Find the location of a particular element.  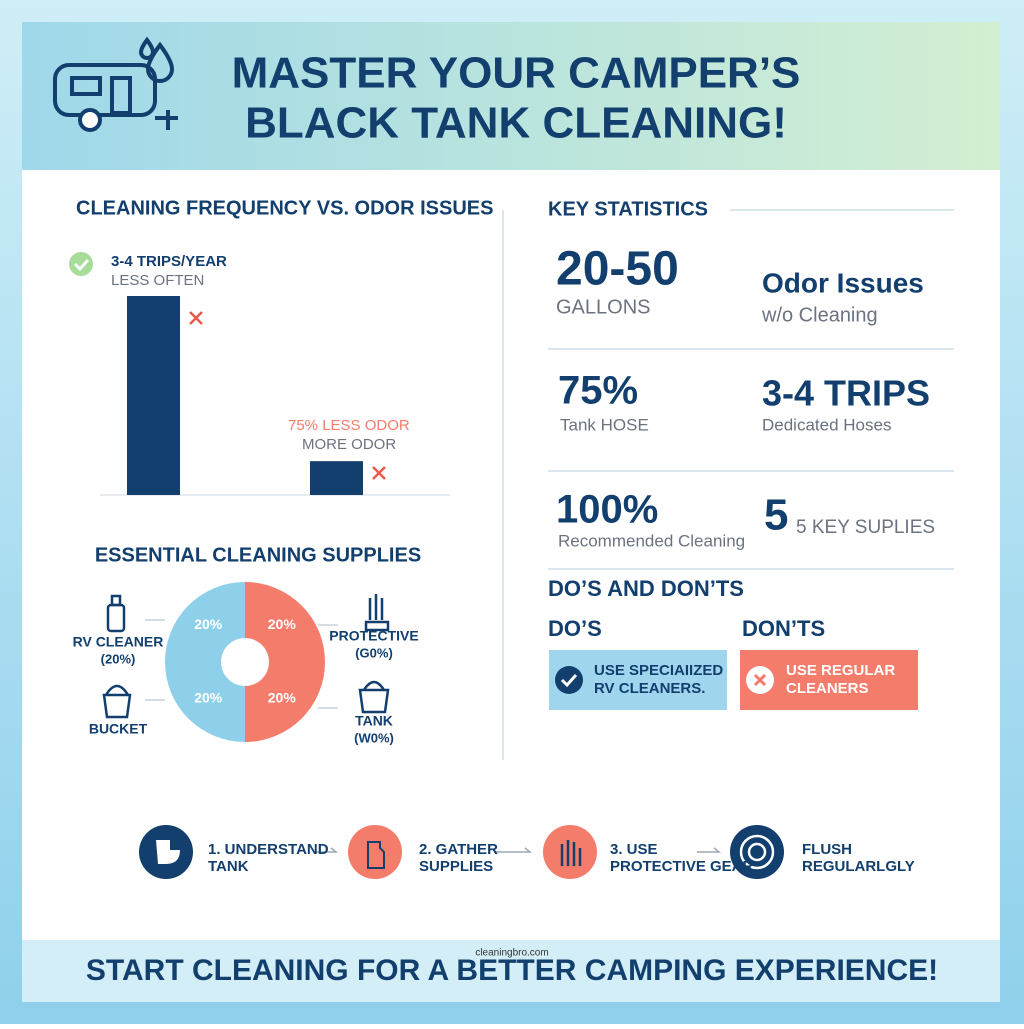

stat-label: GALLONS is located at coordinates (603, 307).